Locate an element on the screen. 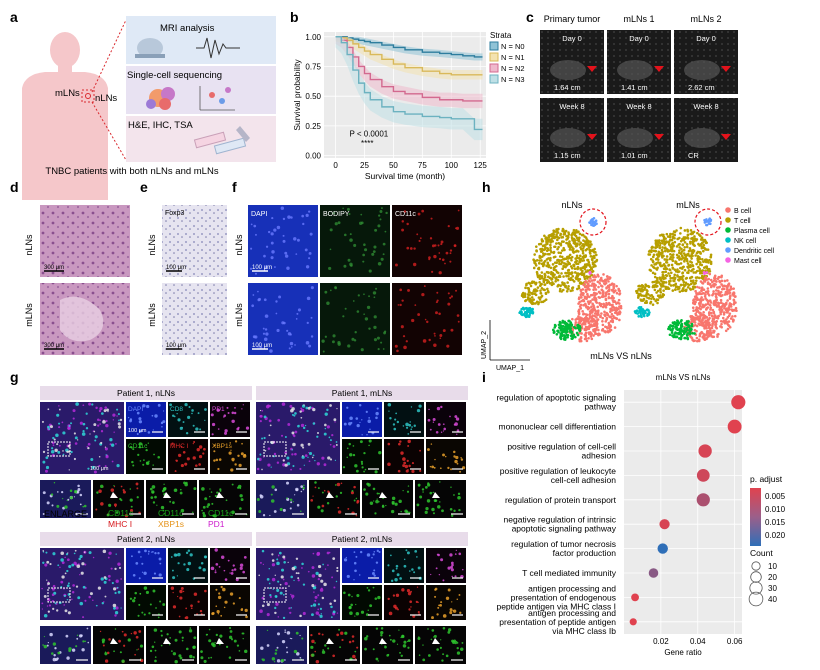 The height and width of the screenshot is (670, 820). g-zoom-box is located at coordinates (59, 449).